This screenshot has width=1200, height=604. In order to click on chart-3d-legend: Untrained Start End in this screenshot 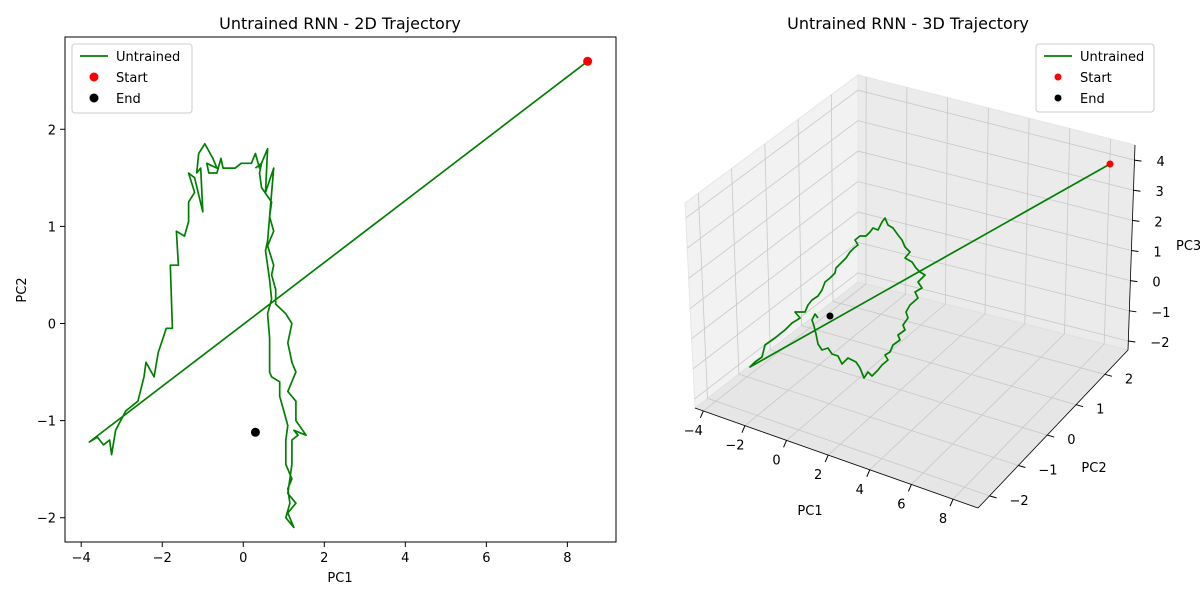, I will do `click(1095, 78)`.